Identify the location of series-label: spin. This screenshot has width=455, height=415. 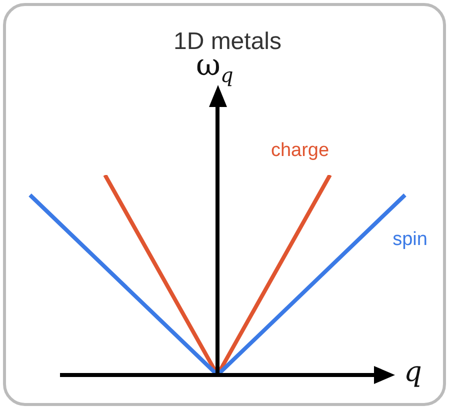
(410, 239).